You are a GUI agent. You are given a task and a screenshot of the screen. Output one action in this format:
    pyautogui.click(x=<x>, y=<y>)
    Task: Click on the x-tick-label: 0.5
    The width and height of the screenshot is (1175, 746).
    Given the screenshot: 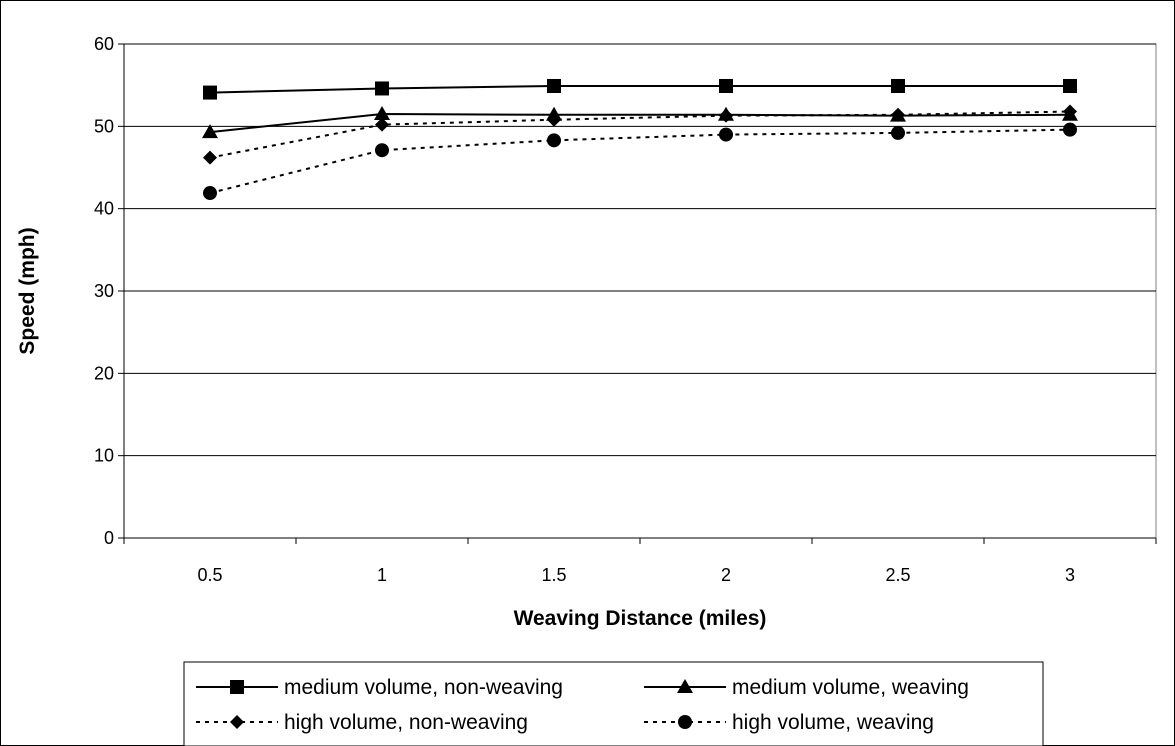 What is the action you would take?
    pyautogui.click(x=209, y=575)
    